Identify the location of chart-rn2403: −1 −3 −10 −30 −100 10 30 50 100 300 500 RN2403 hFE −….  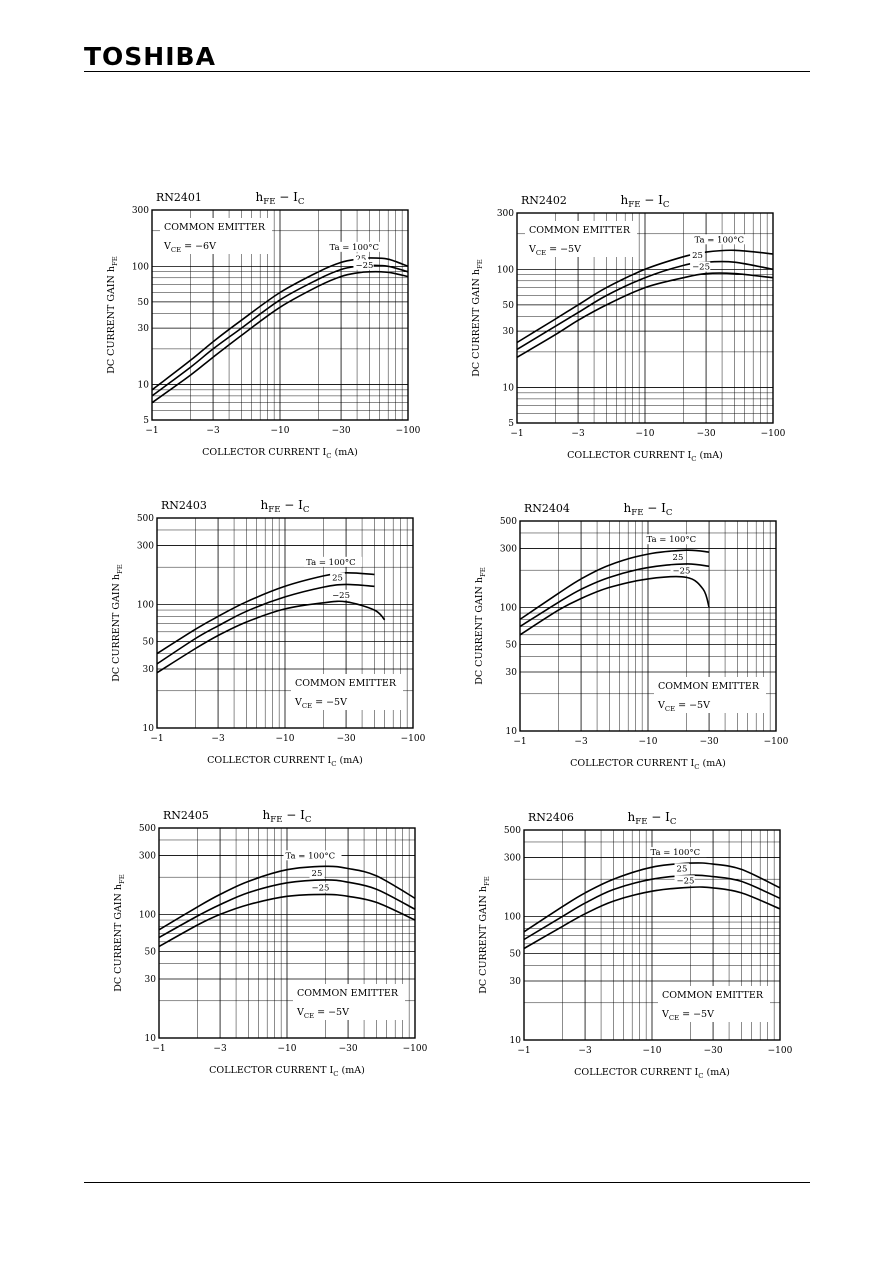
(285, 638).